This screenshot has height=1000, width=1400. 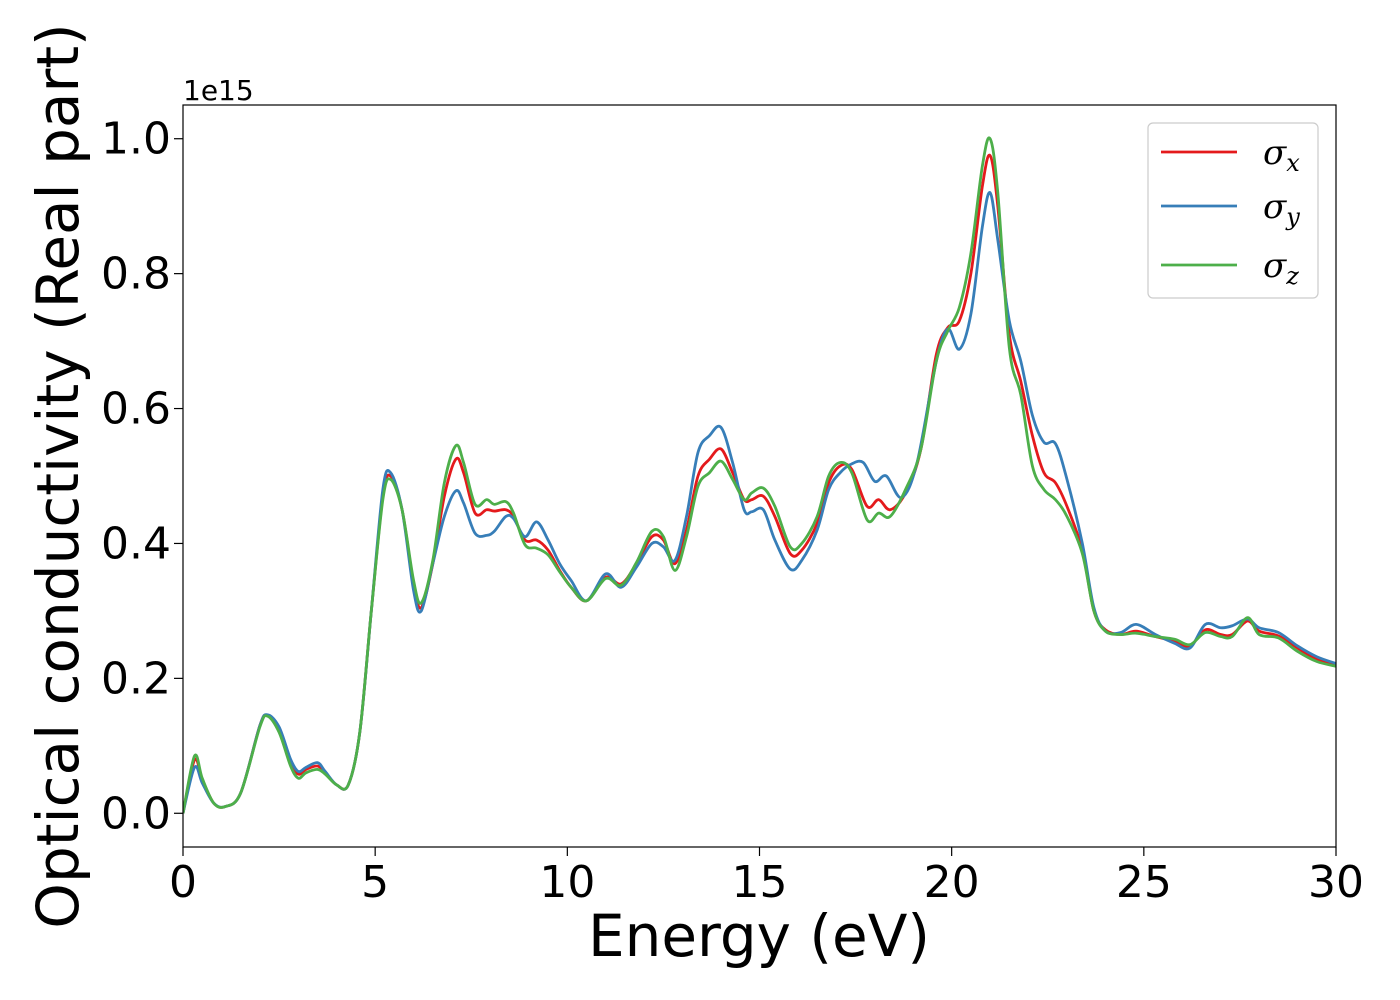 I want to click on x-tick-label: 5, so click(x=375, y=882).